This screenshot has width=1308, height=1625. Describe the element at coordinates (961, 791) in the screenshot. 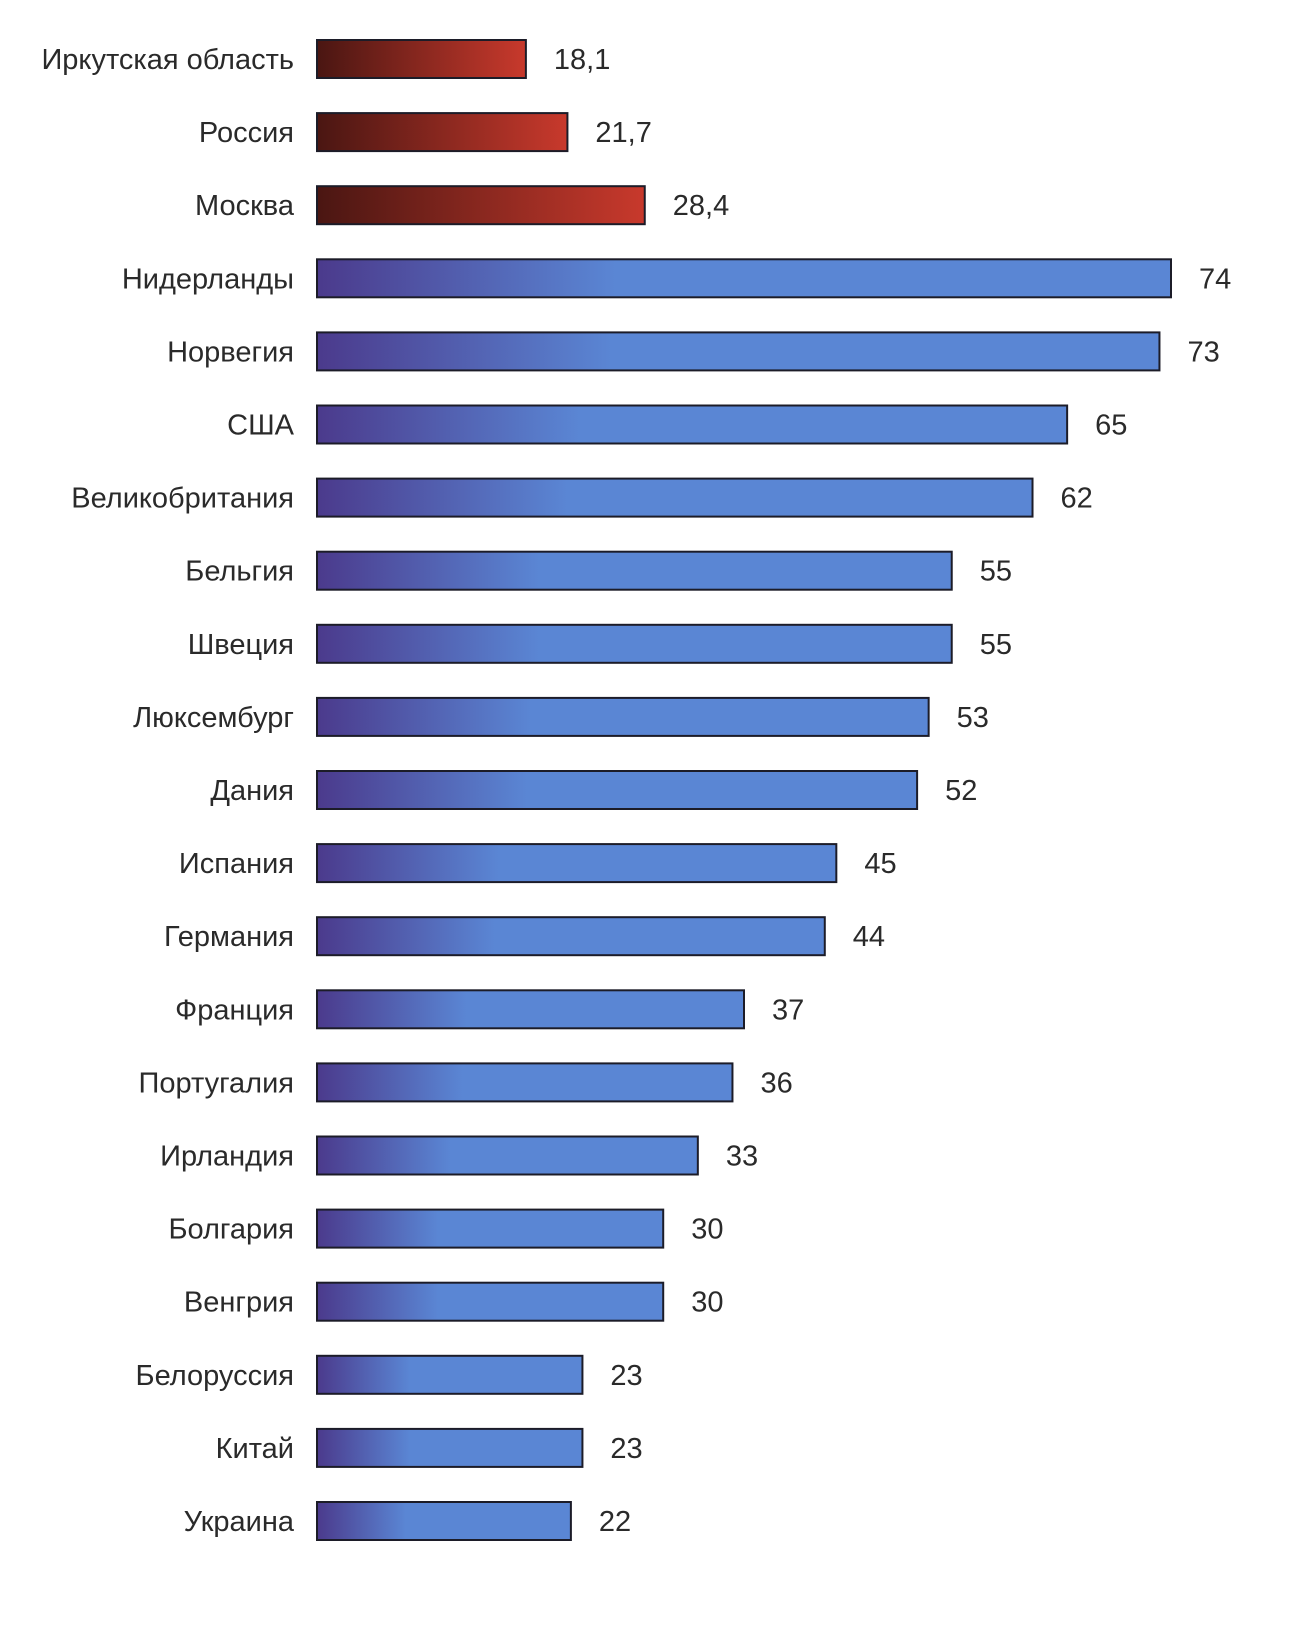

I see `value-label: 52` at that location.